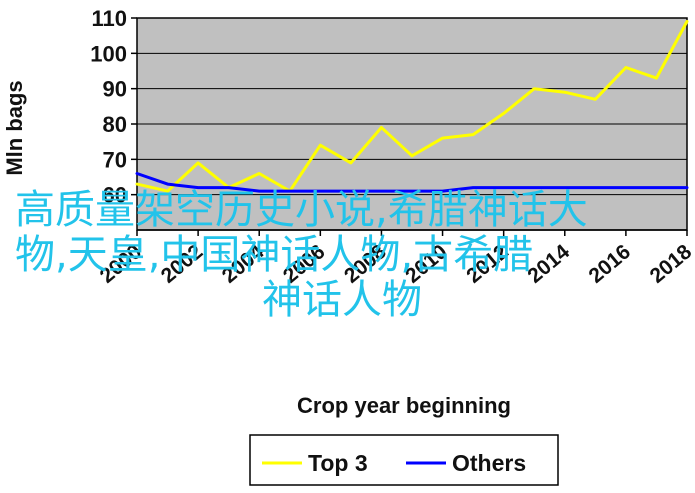 This screenshot has height=493, width=695. Describe the element at coordinates (115, 195) in the screenshot. I see `y-tick-label-60: 60` at that location.